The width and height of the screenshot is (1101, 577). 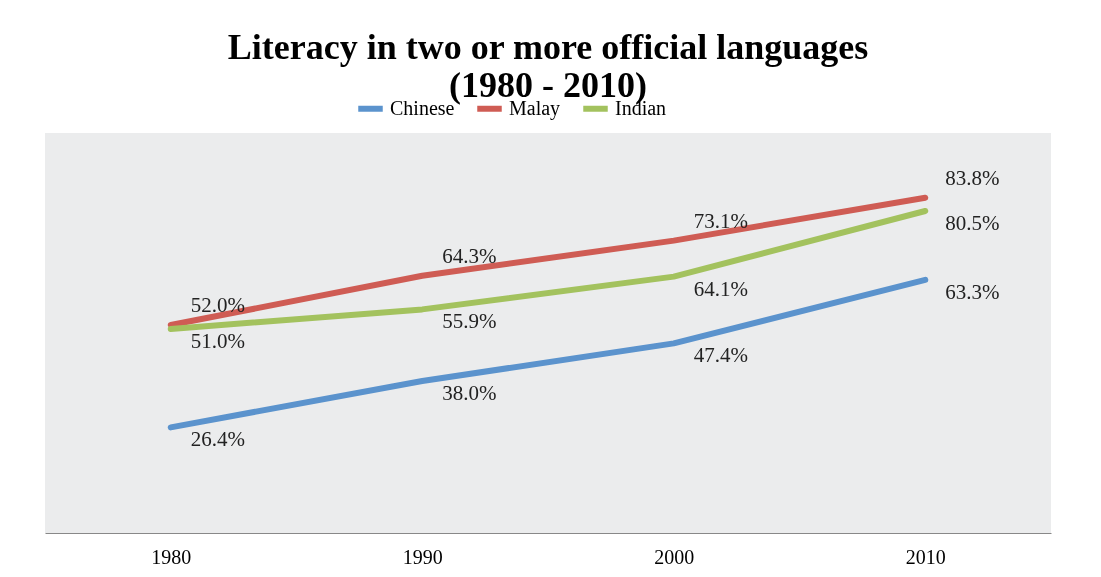 What do you see at coordinates (217, 439) in the screenshot?
I see `data-label: 26.4%` at bounding box center [217, 439].